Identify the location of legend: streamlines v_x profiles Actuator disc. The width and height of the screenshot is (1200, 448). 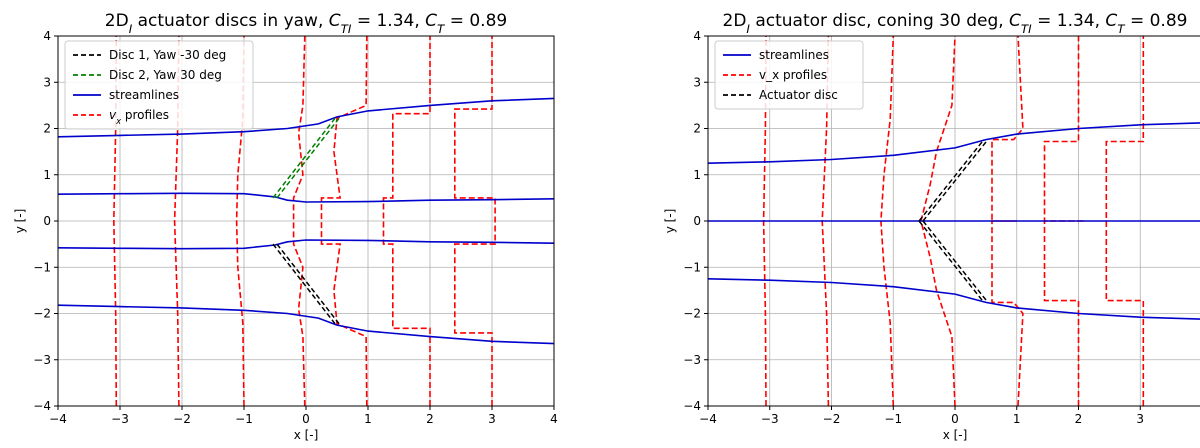
(789, 75).